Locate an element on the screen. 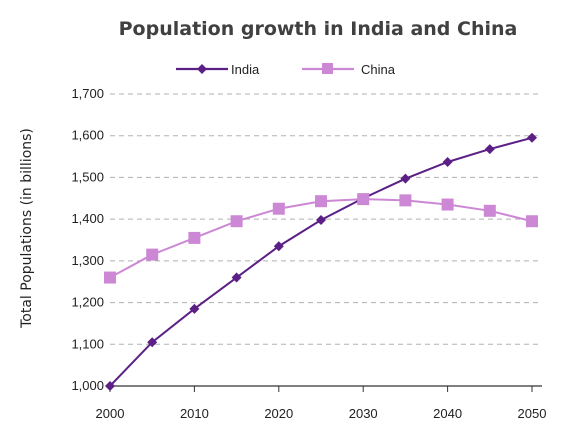 The height and width of the screenshot is (441, 574). y-tick-label: 1,100 is located at coordinates (87, 343).